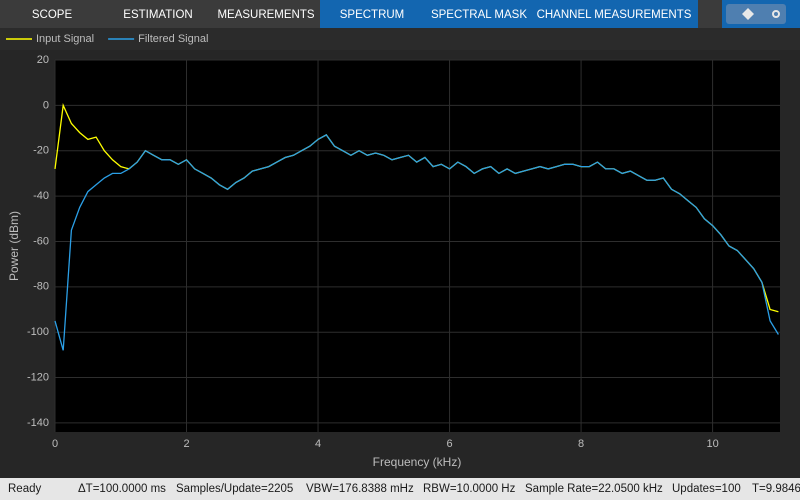  I want to click on status-item: VBW=176.8388 mHz, so click(360, 489).